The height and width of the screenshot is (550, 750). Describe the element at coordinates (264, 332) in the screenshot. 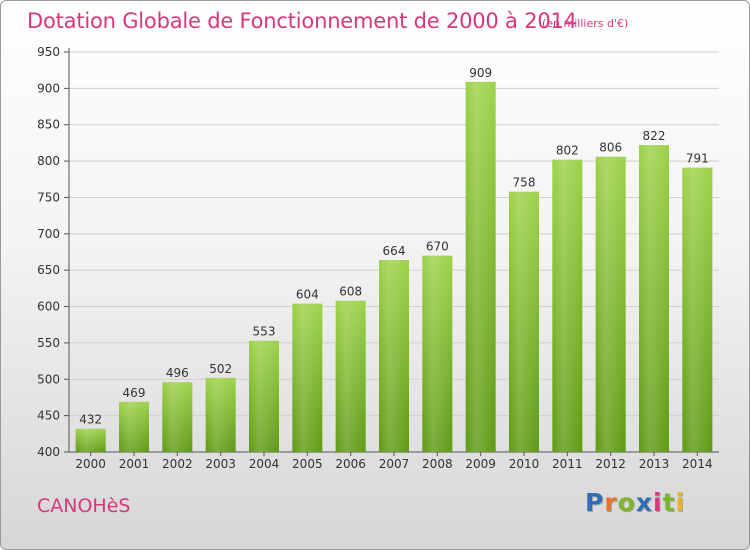

I see `value-label-2004: 553` at that location.